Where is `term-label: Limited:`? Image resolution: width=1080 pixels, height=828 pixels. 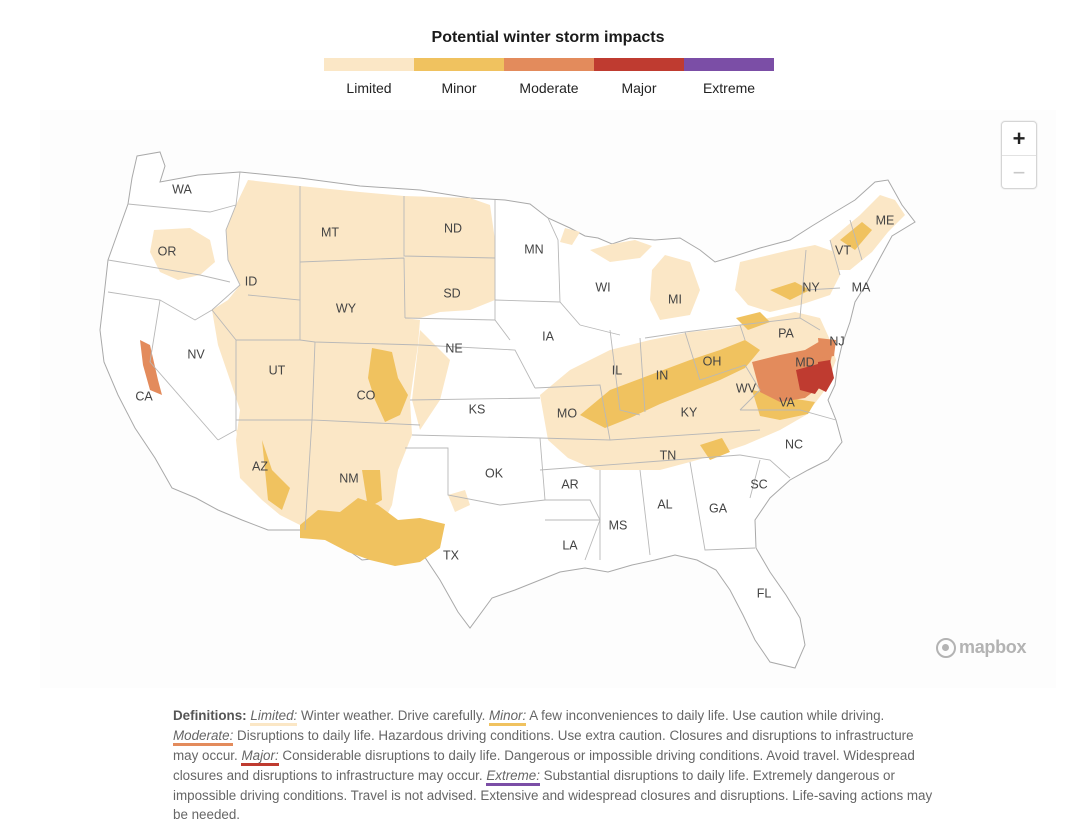
term-label: Limited: is located at coordinates (274, 715).